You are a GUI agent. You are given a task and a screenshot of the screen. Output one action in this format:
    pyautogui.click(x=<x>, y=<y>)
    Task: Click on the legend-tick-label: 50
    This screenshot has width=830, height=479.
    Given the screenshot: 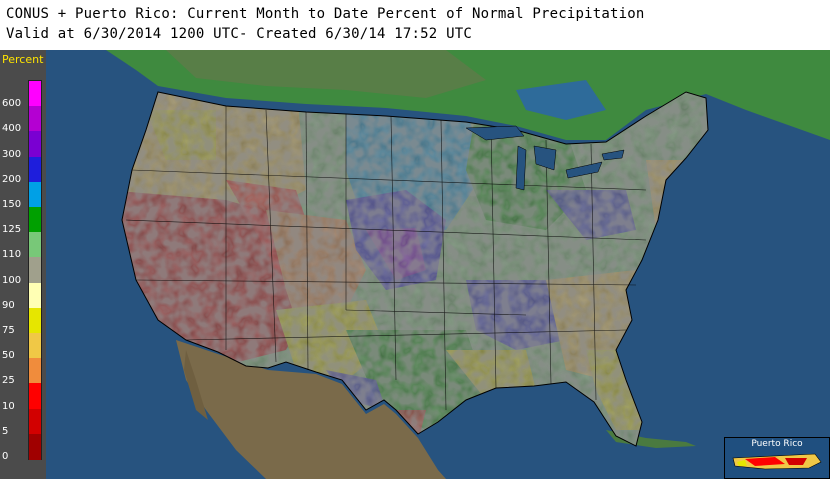 What is the action you would take?
    pyautogui.click(x=8, y=356)
    